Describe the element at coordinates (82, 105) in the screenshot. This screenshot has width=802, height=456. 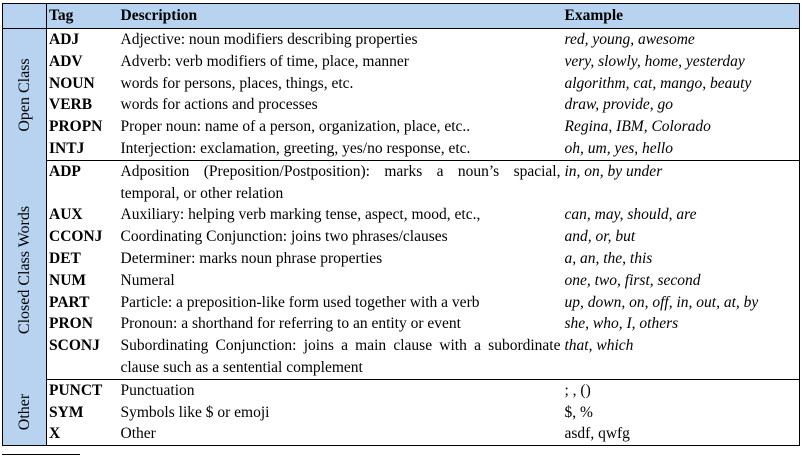
I see `tag-cell: VERB` at that location.